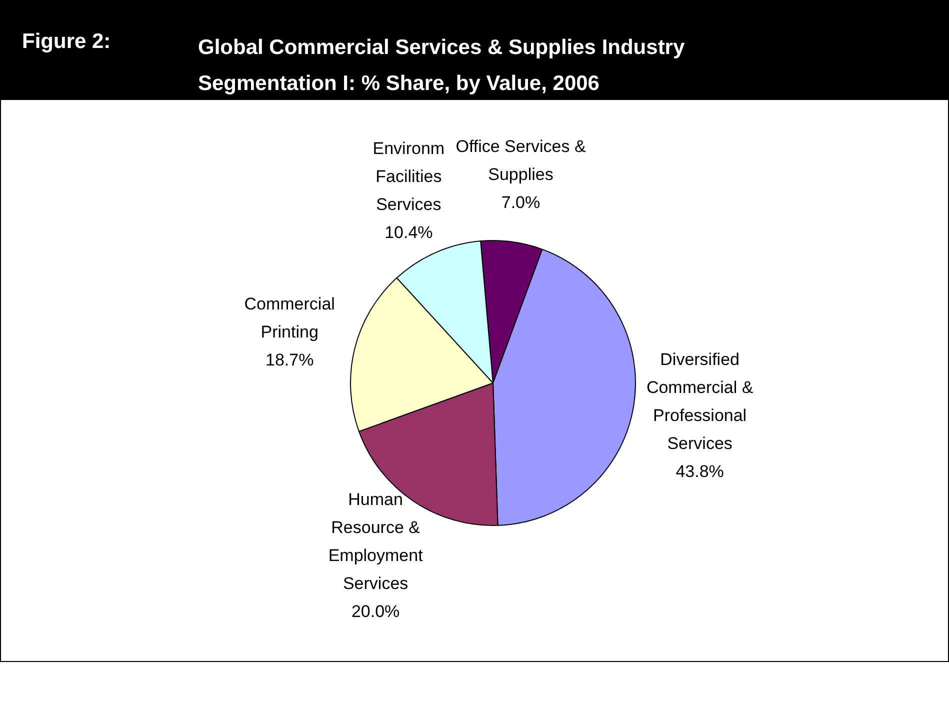 This screenshot has width=949, height=705. What do you see at coordinates (520, 202) in the screenshot?
I see `data-label: 7.0%` at bounding box center [520, 202].